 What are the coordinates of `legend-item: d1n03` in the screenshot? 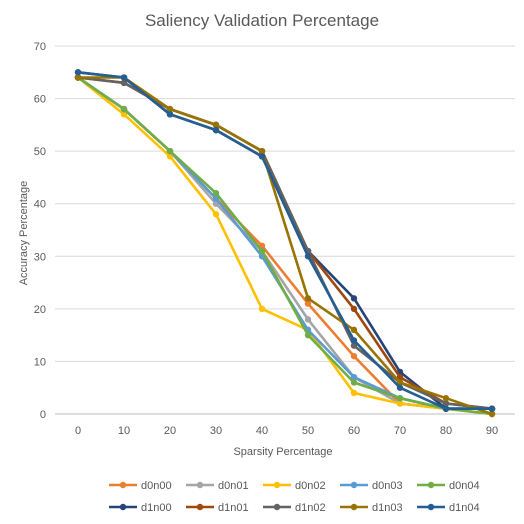 It's located at (371, 508).